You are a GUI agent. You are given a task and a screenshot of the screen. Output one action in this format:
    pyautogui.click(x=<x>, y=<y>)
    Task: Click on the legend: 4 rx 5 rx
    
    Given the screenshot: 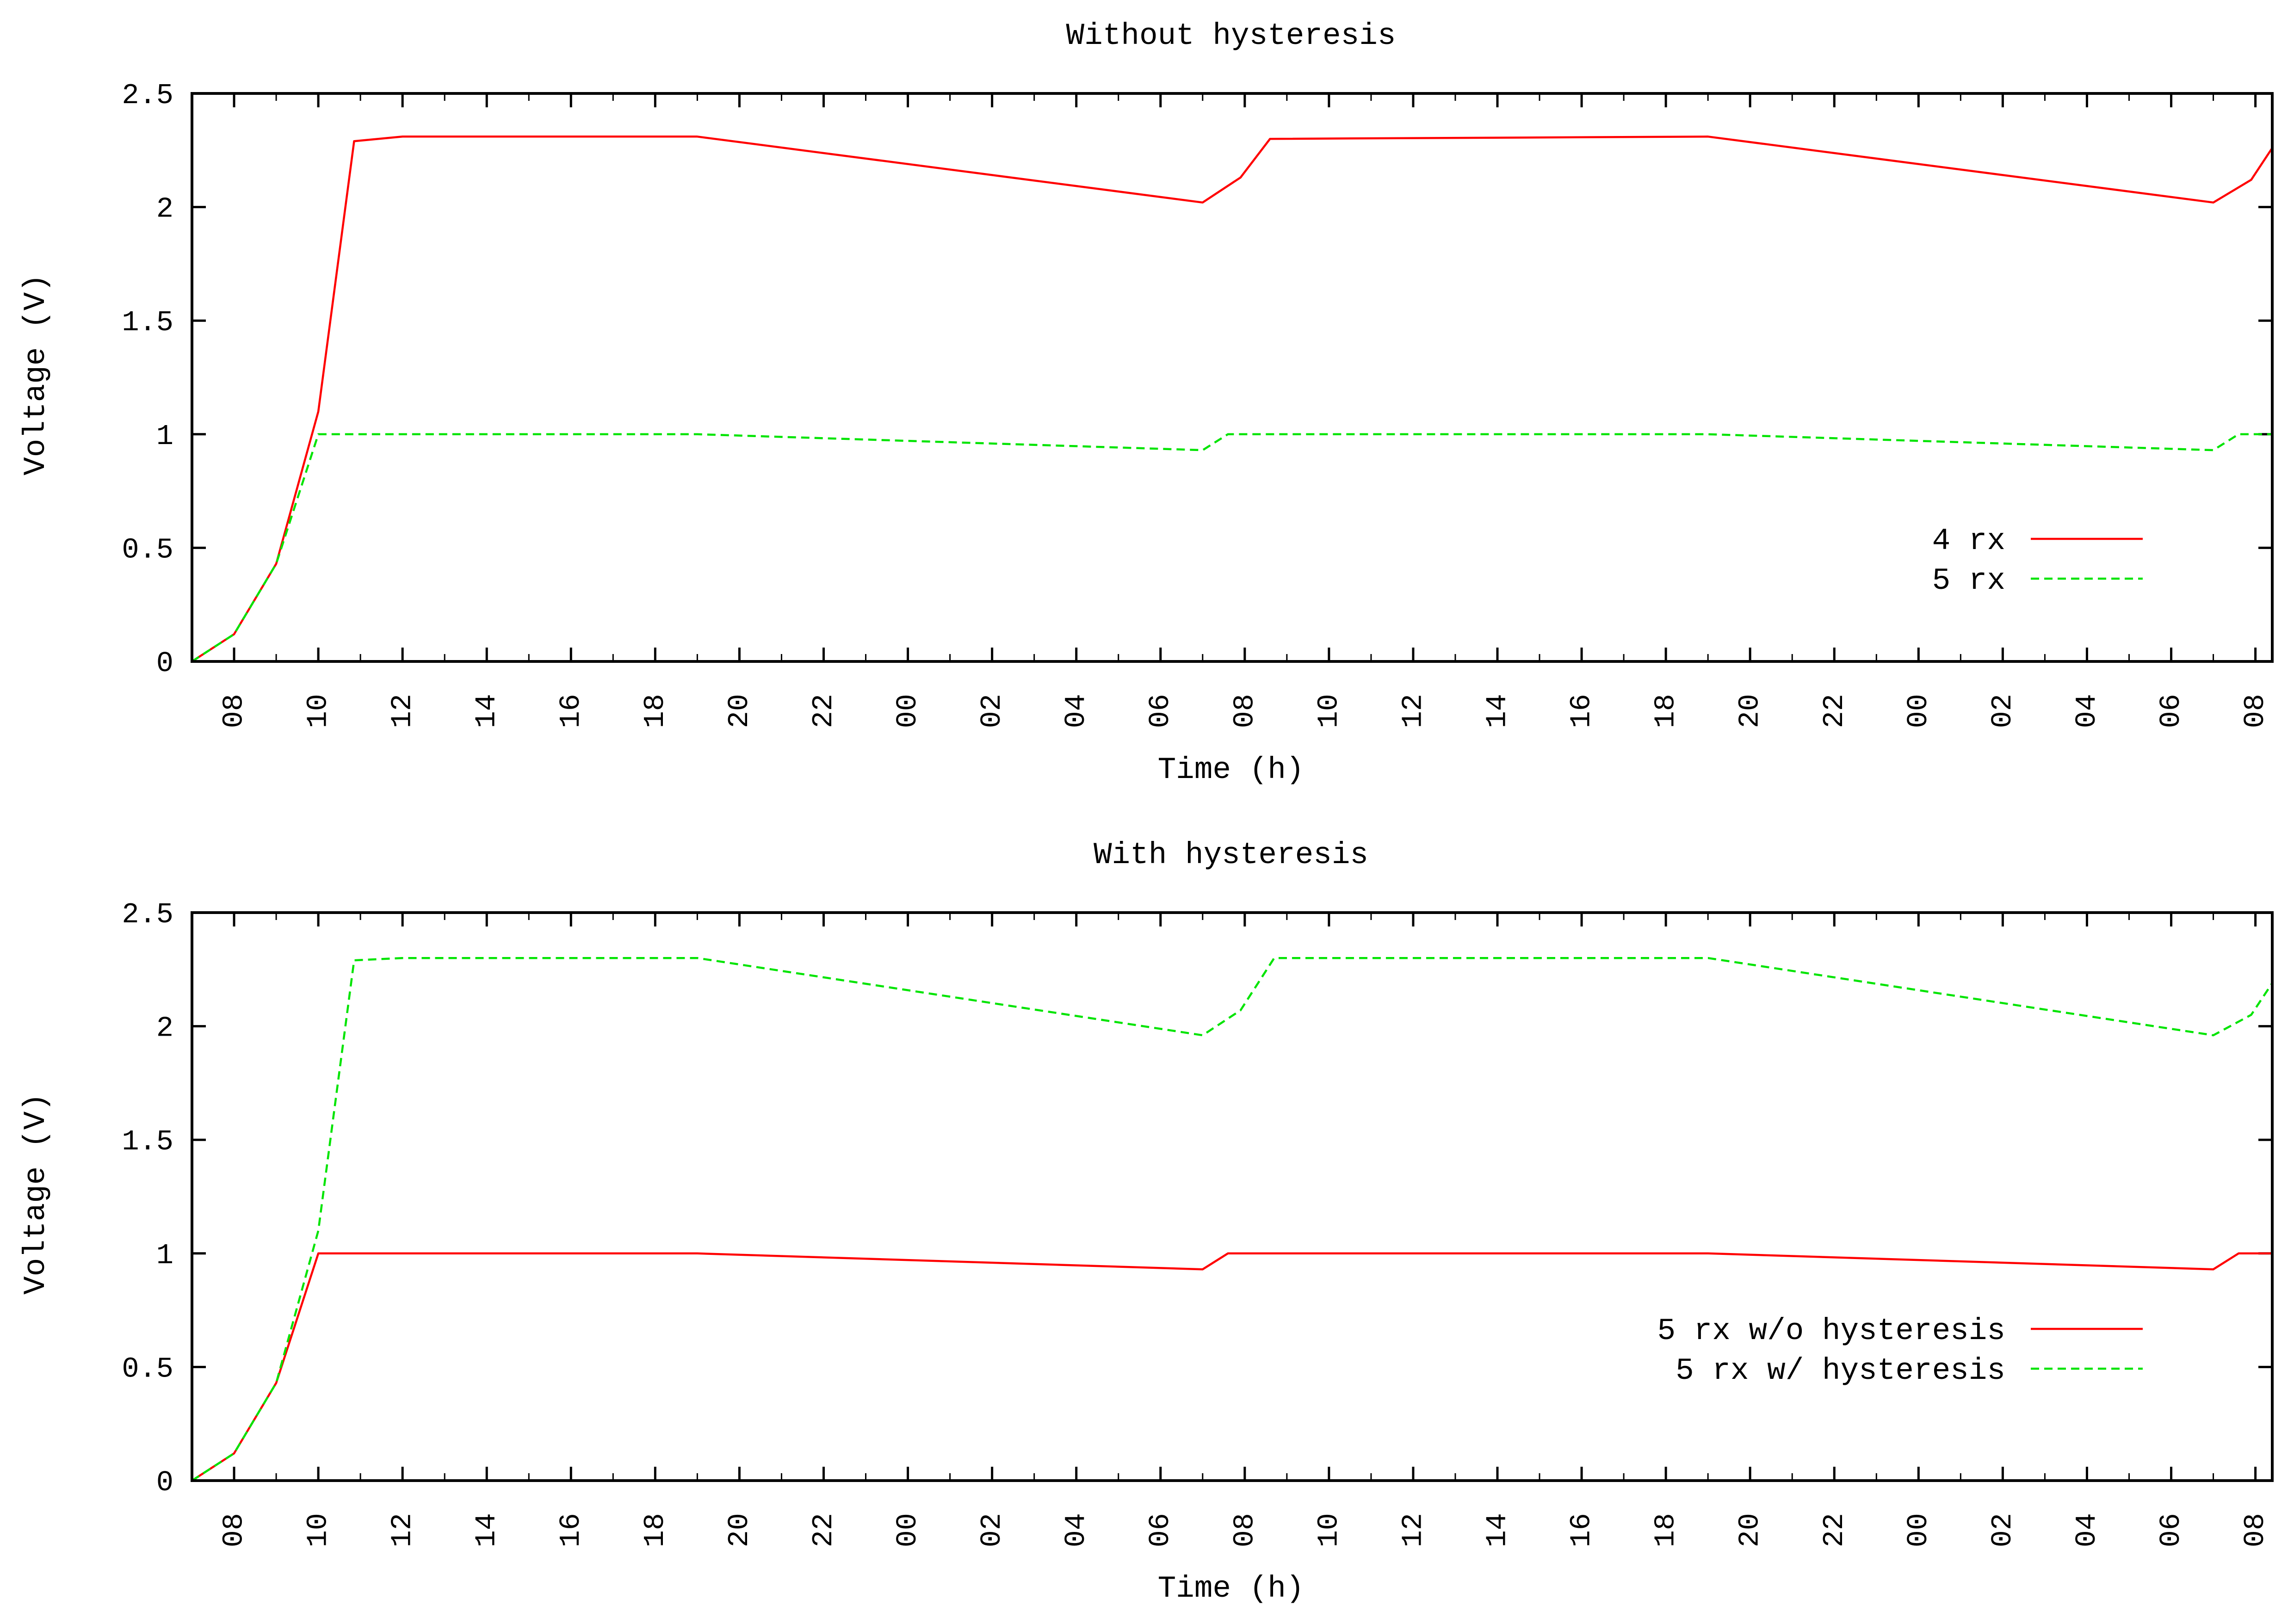 What is the action you would take?
    pyautogui.click(x=2037, y=561)
    